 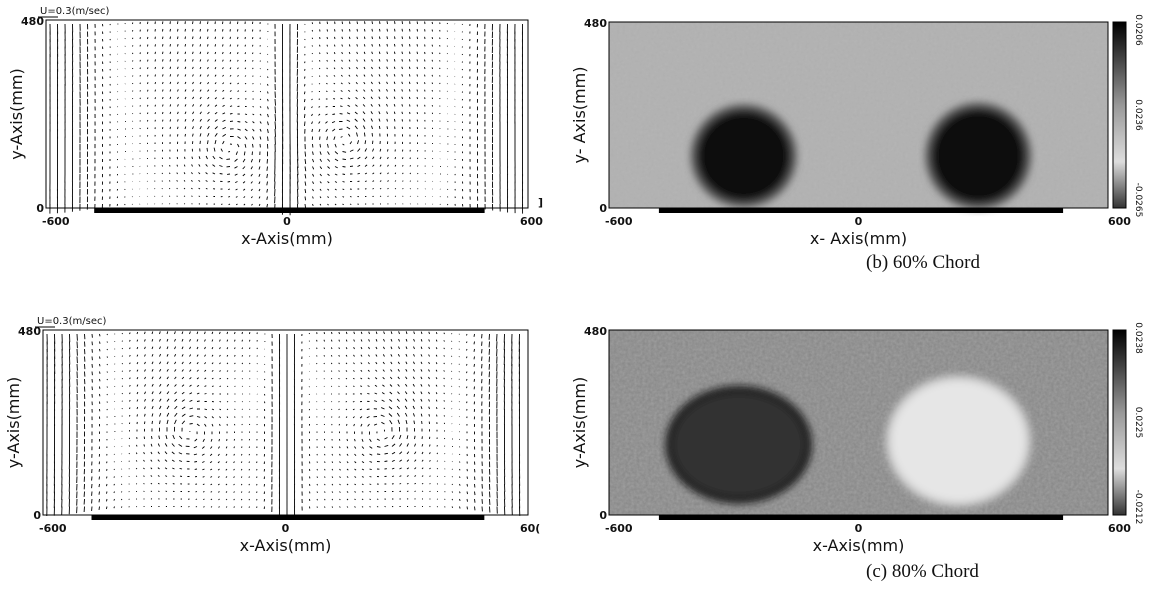 I want to click on colorbar-tick: 0.0225, so click(x=1138, y=423).